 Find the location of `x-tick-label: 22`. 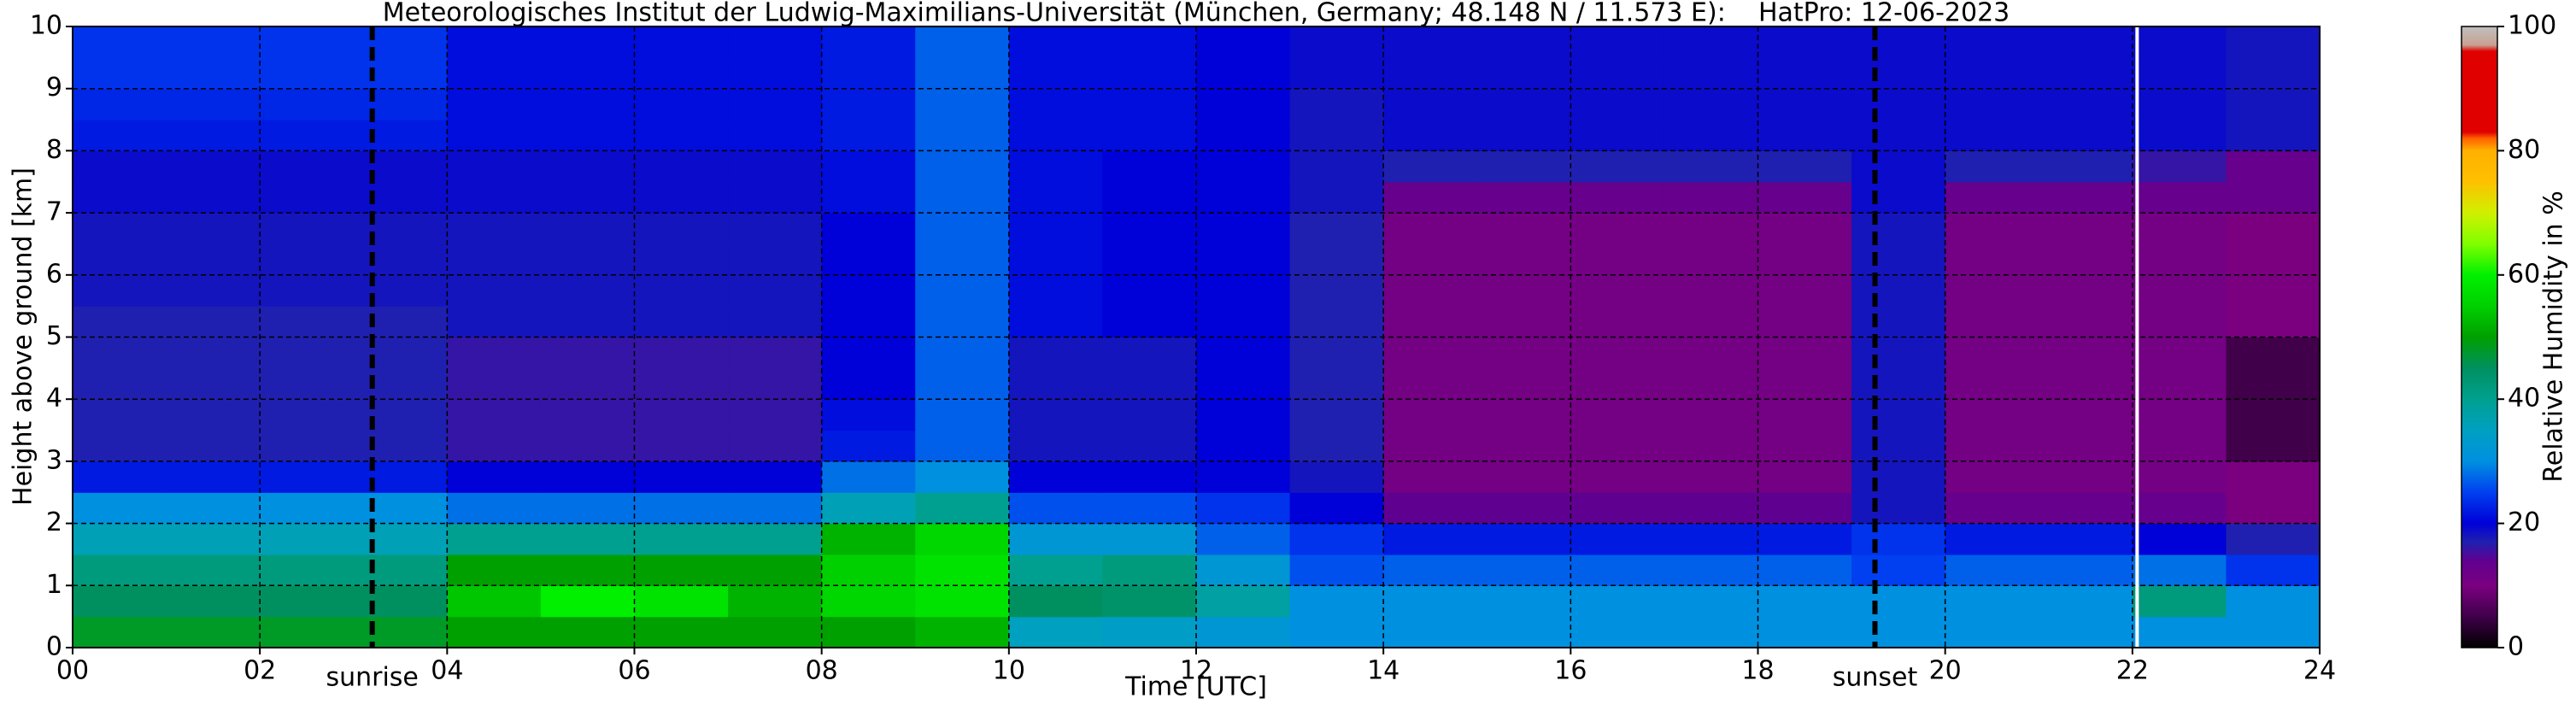

x-tick-label: 22 is located at coordinates (2132, 671).